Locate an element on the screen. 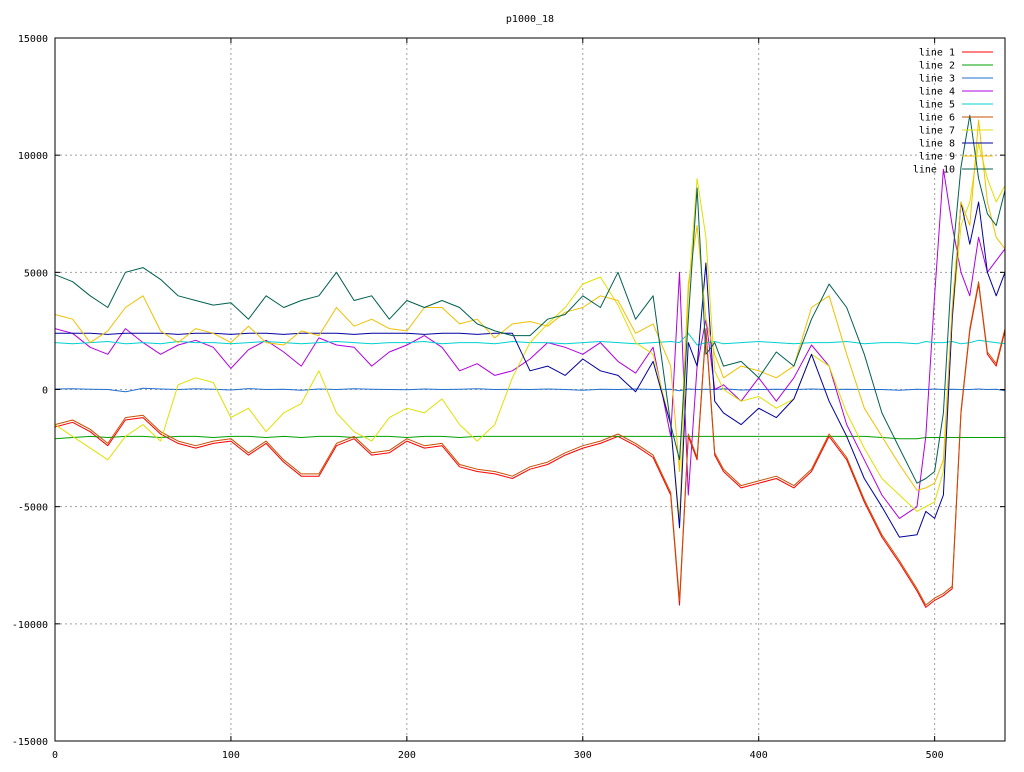 Image resolution: width=1024 pixels, height=772 pixels. chart-title: p1000_18 is located at coordinates (530, 19).